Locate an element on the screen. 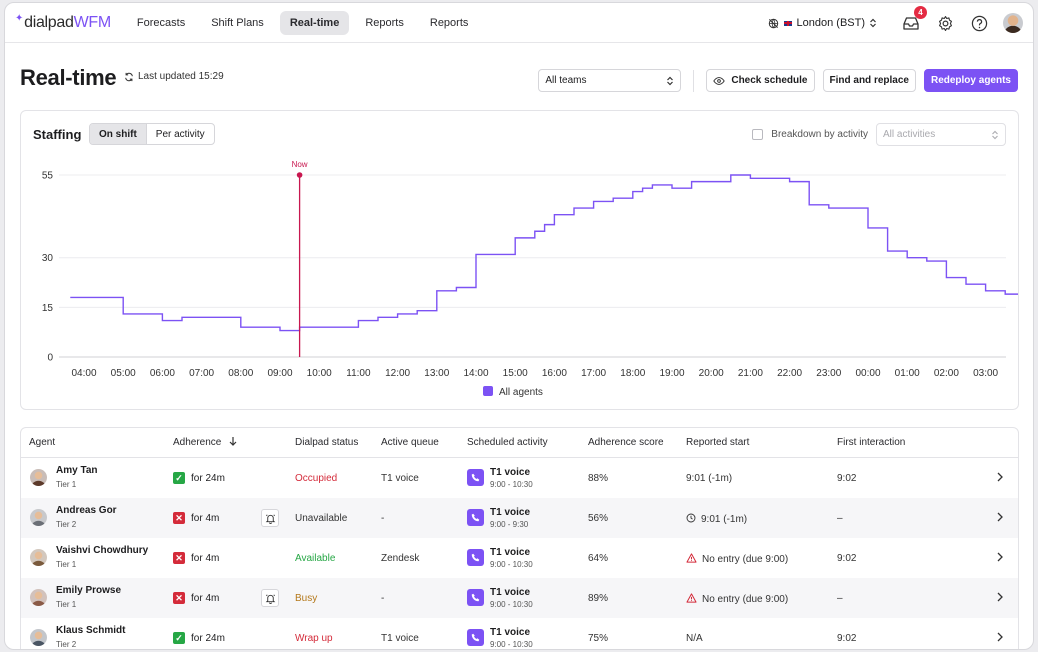  settings-button is located at coordinates (945, 23).